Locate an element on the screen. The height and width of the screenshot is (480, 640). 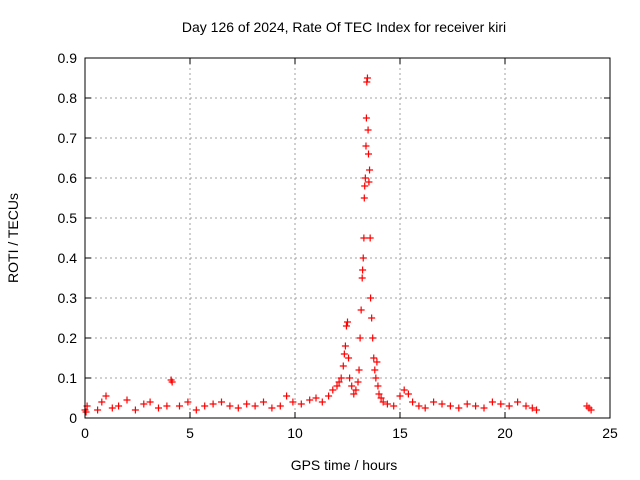
y-axis-label: ROTI / TECUs is located at coordinates (13, 238).